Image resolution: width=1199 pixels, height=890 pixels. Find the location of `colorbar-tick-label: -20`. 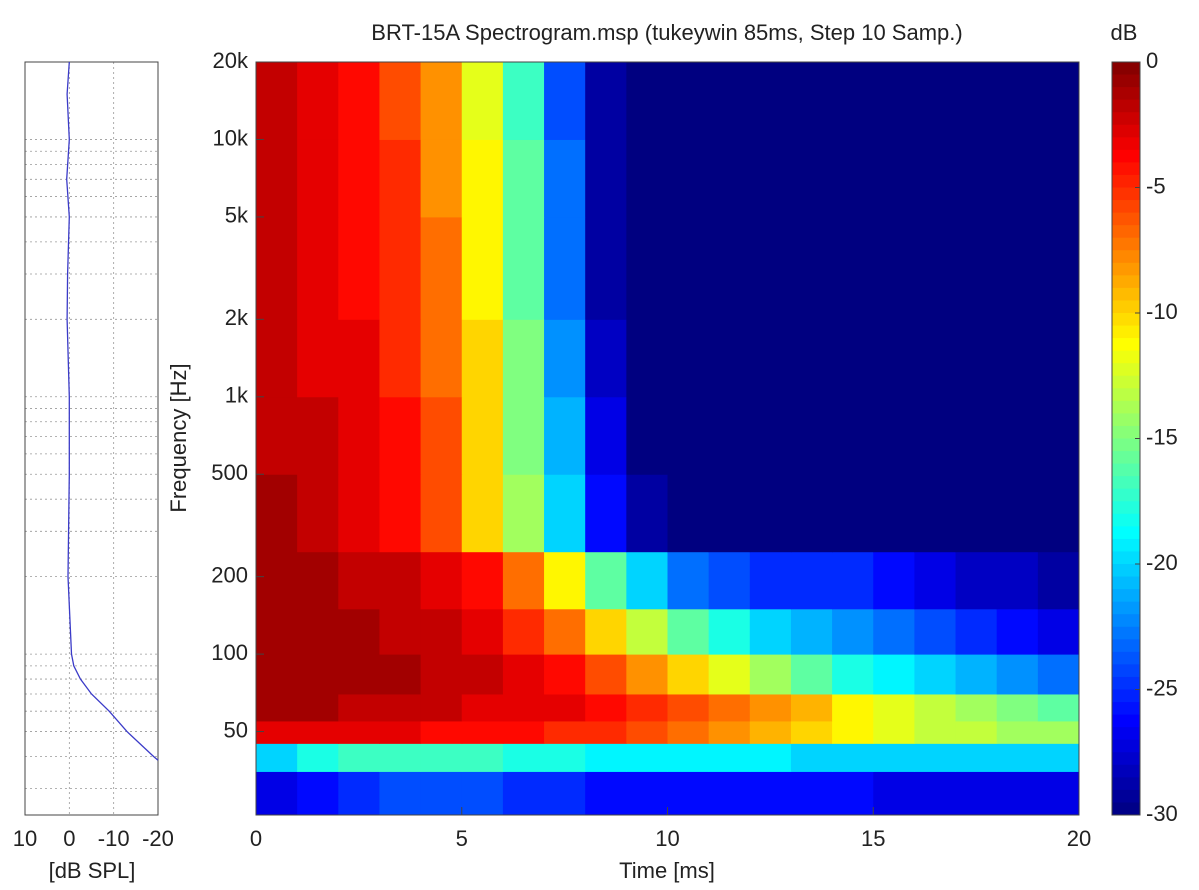

colorbar-tick-label: -20 is located at coordinates (1162, 562).